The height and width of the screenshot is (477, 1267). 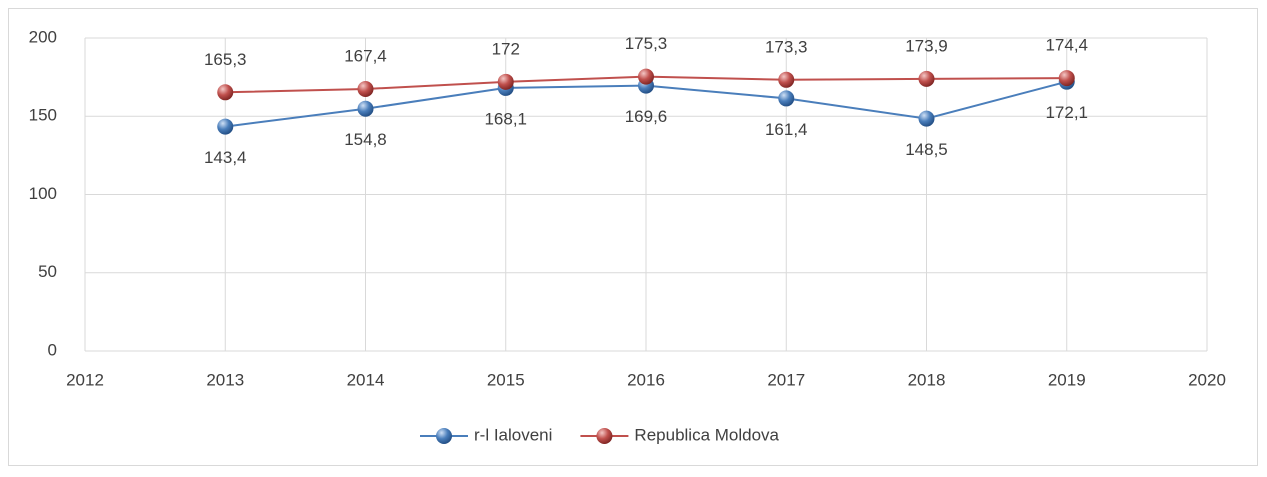 I want to click on data-label: 174,4, so click(x=1066, y=45).